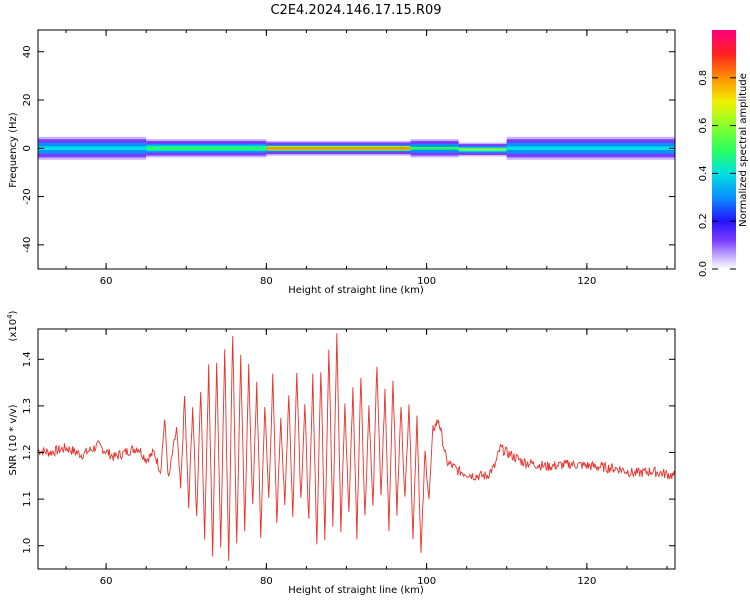 The image size is (750, 600). What do you see at coordinates (724, 149) in the screenshot?
I see `colorbar-gradient` at bounding box center [724, 149].